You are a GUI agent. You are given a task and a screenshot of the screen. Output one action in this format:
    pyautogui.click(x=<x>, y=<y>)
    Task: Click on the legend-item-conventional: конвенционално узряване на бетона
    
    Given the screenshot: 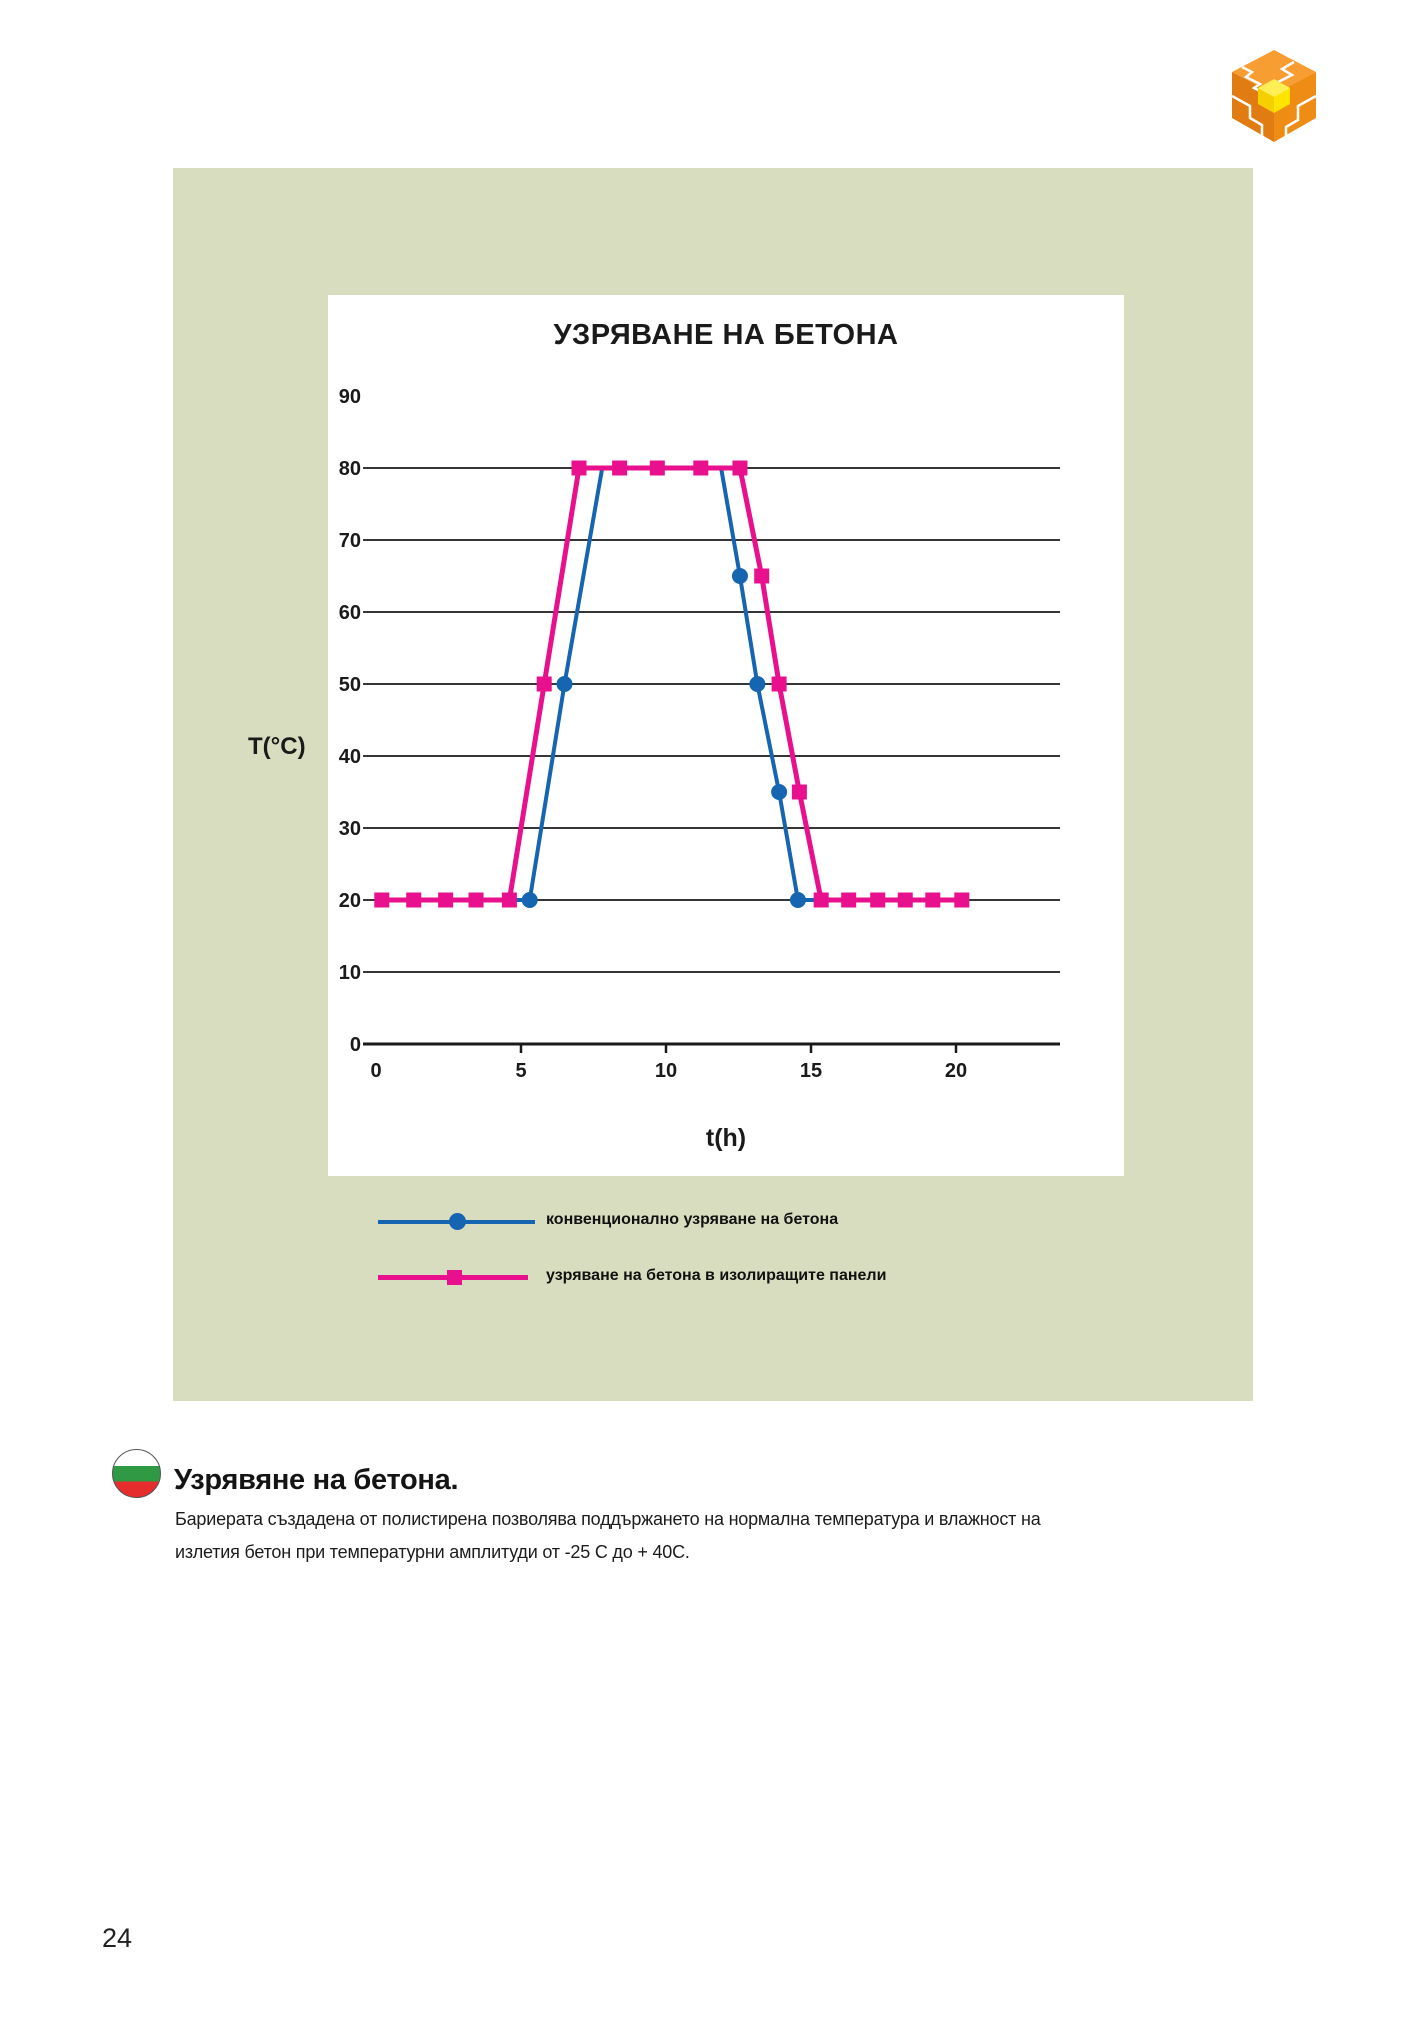 What is the action you would take?
    pyautogui.click(x=688, y=1222)
    